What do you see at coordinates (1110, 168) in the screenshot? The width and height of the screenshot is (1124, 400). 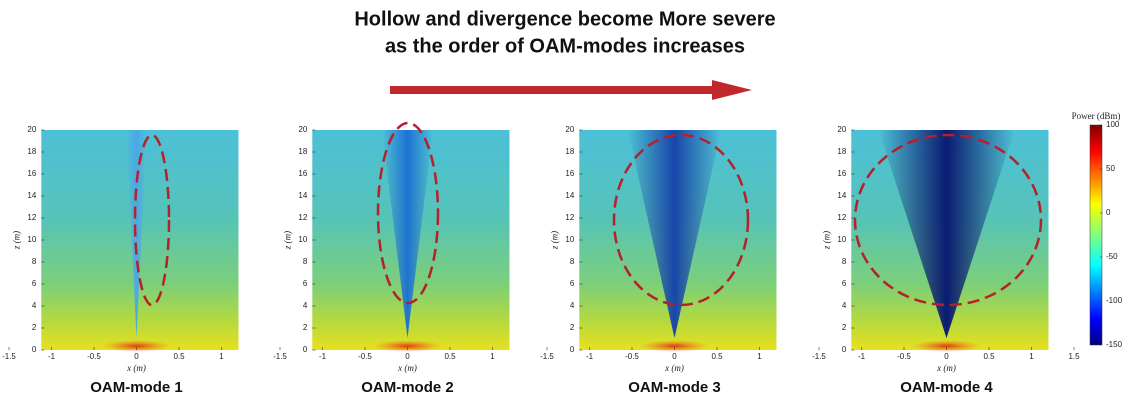 I see `colorbar-tick-label: 50` at bounding box center [1110, 168].